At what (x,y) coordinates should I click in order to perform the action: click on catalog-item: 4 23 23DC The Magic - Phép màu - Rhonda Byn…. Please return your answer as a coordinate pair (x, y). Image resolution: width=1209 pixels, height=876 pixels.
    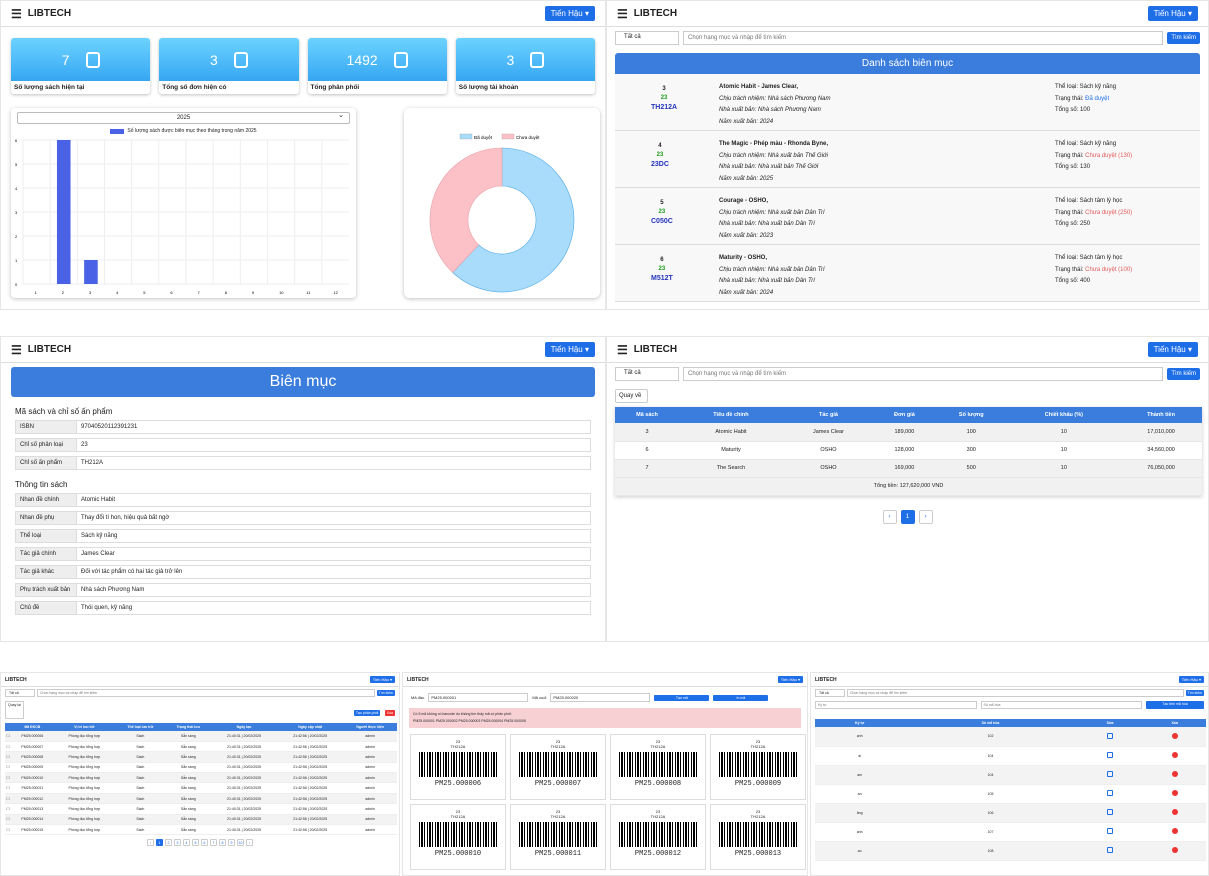
    Looking at the image, I should click on (907, 159).